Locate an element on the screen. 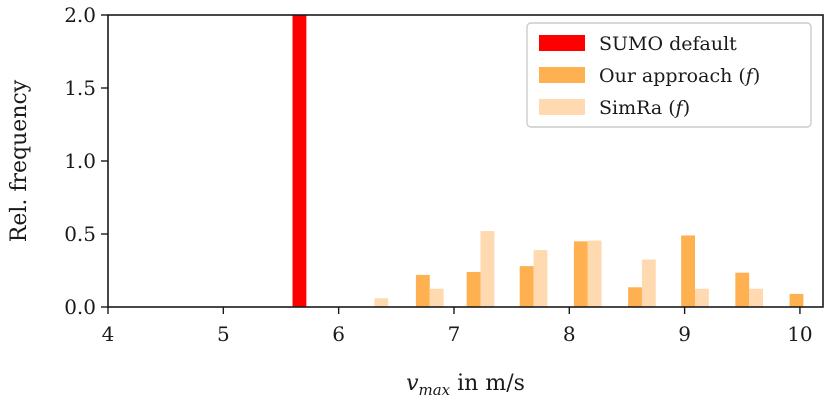  x-axis: 4 5 6 7 8 9 10 is located at coordinates (457, 326).